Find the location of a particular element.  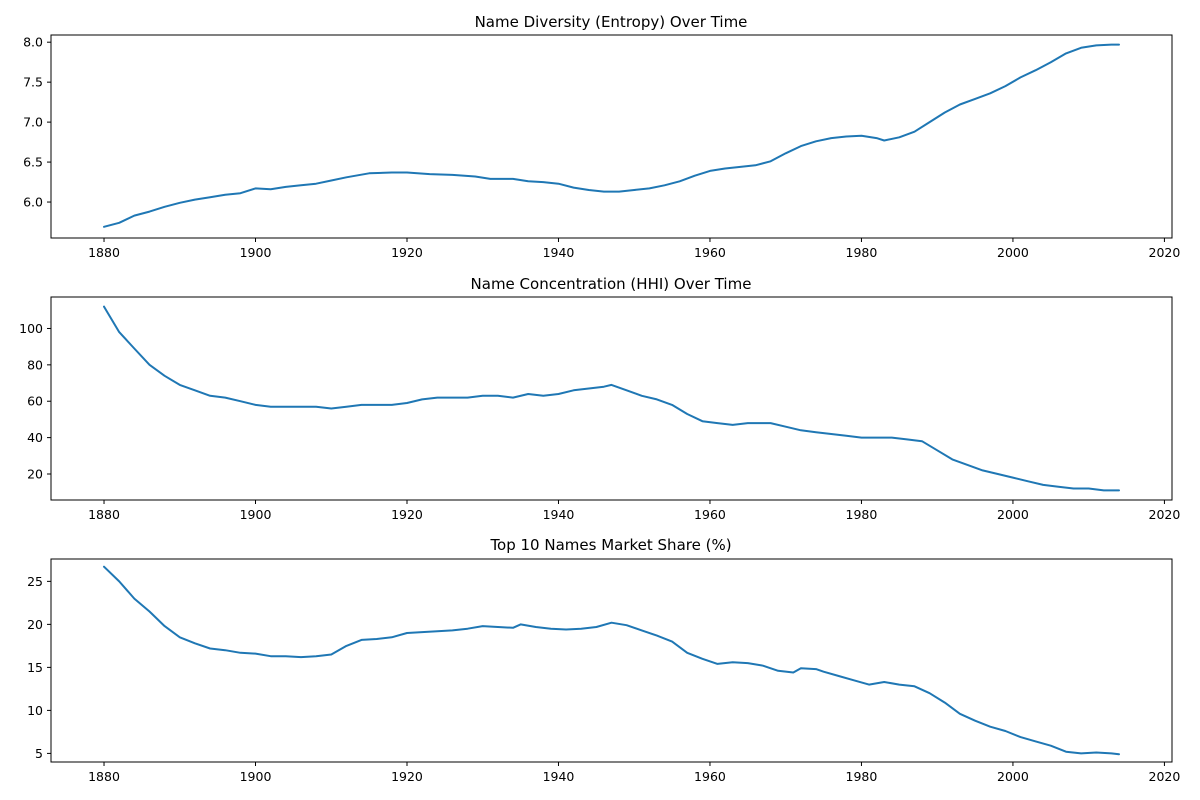

y-tick-label: 25 is located at coordinates (35, 581).